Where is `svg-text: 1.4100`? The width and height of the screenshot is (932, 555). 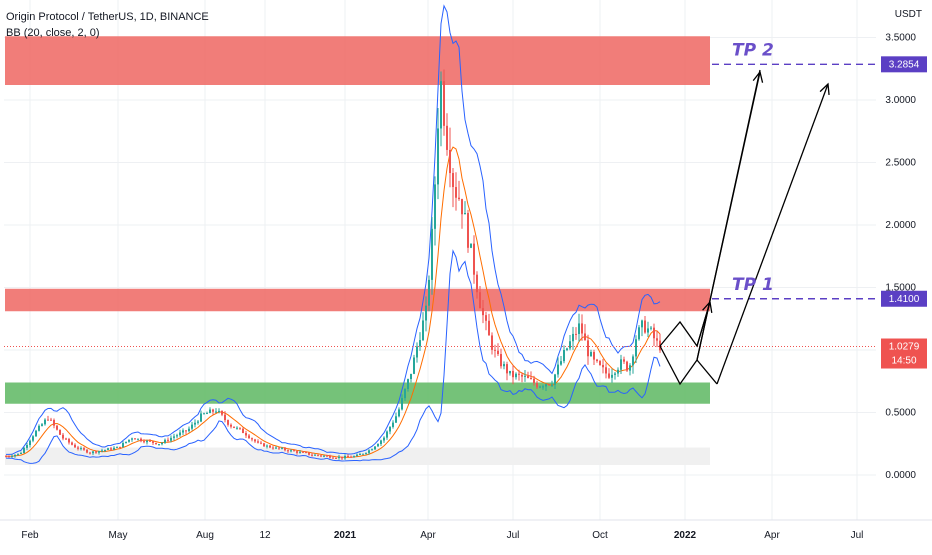 svg-text: 1.4100 is located at coordinates (904, 299).